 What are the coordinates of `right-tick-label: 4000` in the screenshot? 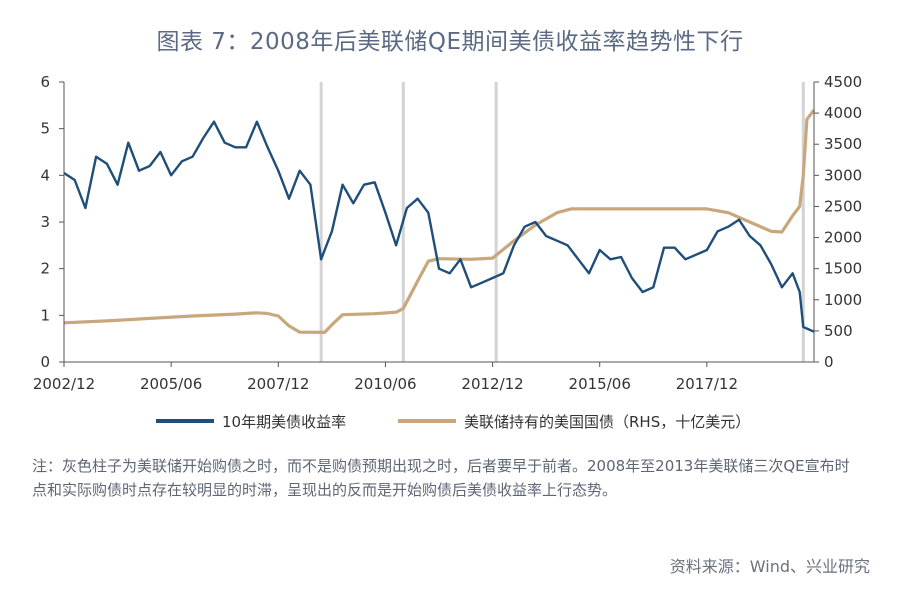 It's located at (843, 113).